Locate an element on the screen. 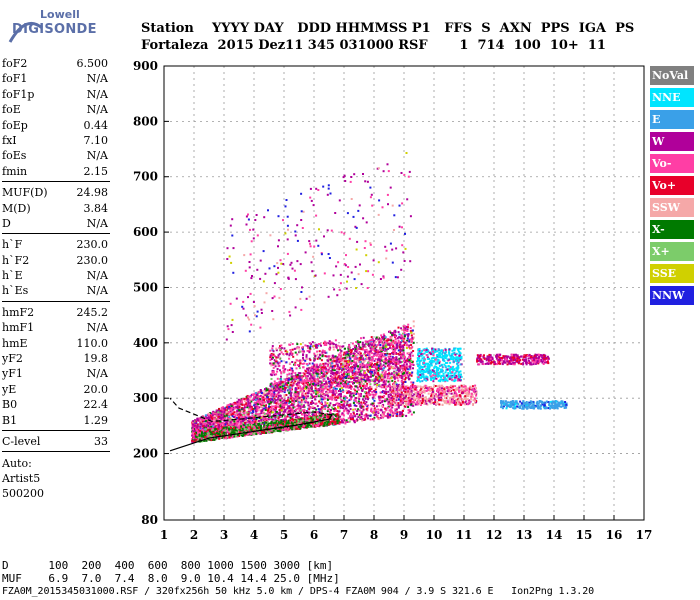 This screenshot has height=600, width=700. logo-arc-icon is located at coordinates (25, 32).